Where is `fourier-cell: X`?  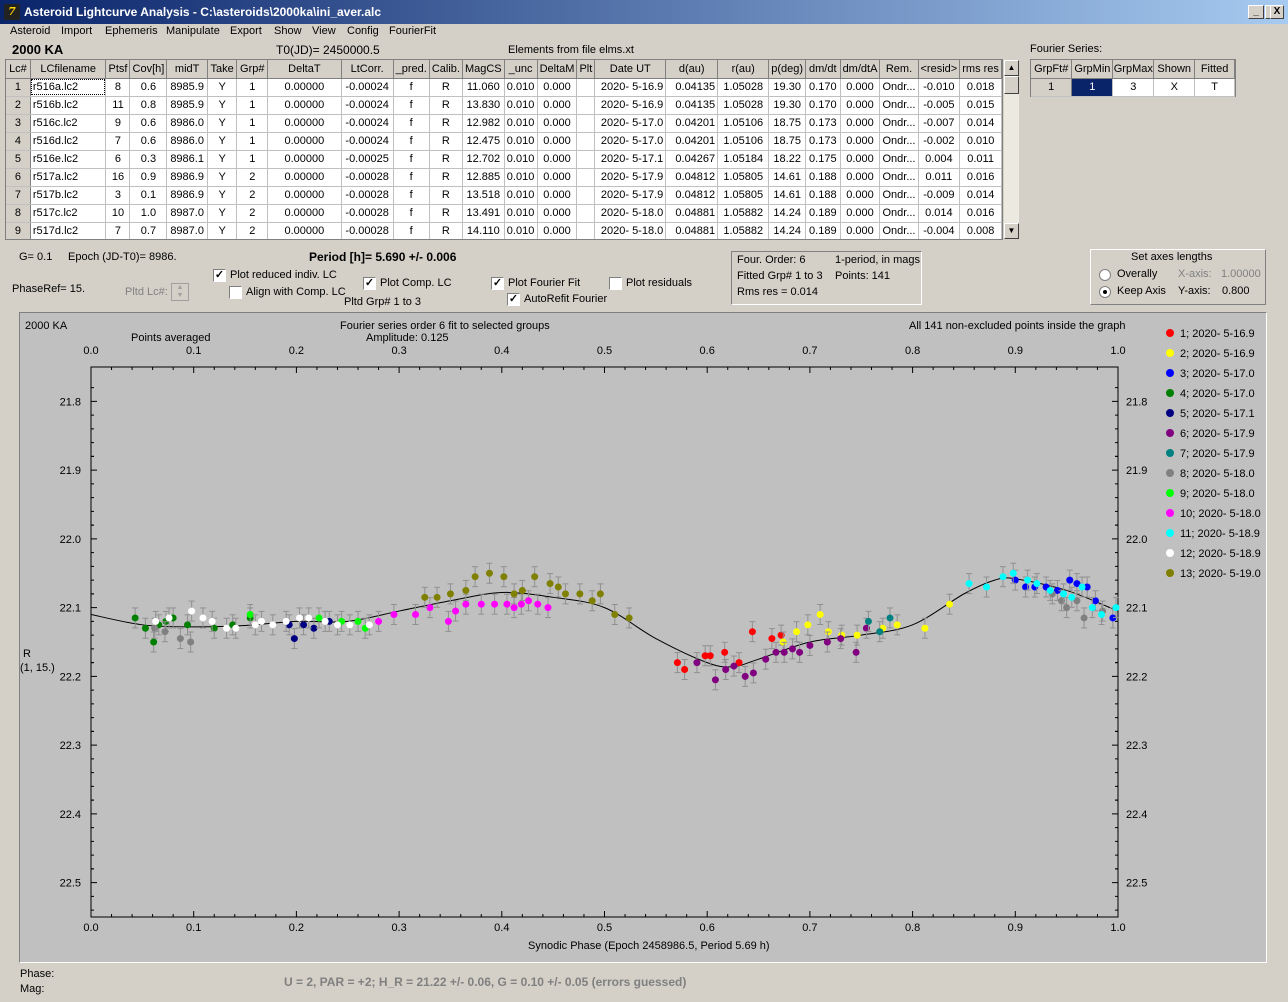
fourier-cell: X is located at coordinates (1174, 87).